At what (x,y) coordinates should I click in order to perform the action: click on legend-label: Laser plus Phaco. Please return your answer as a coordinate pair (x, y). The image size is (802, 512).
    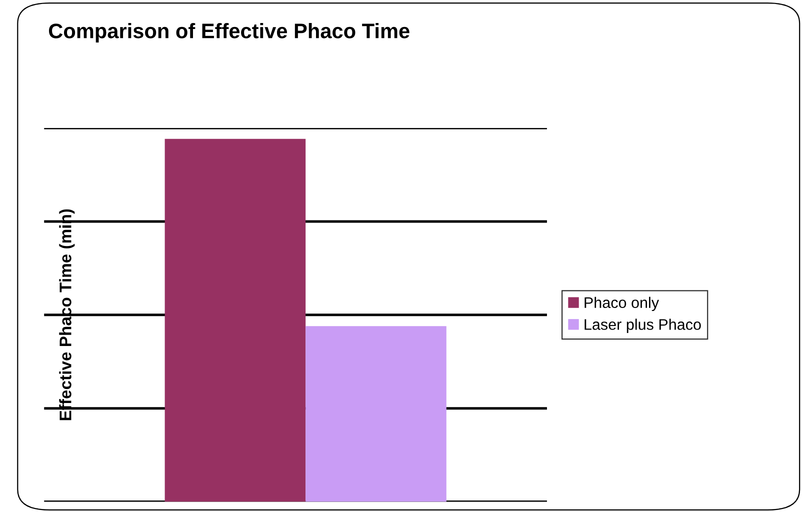
    Looking at the image, I should click on (642, 325).